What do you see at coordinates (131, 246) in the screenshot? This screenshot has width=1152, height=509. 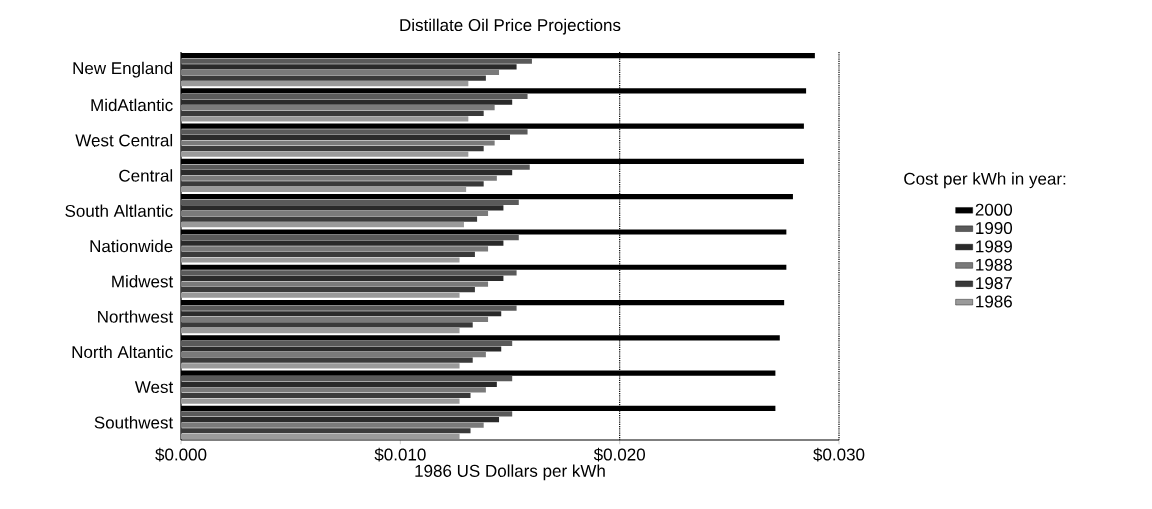 I see `y-tick-label: Nationwide` at bounding box center [131, 246].